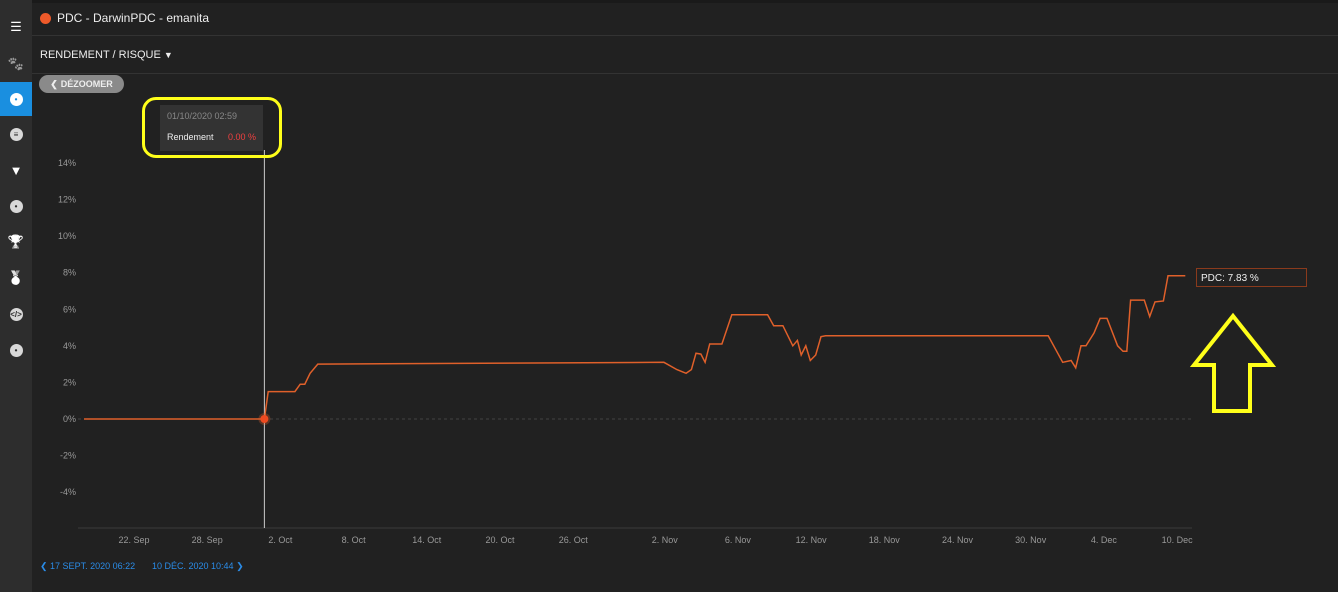 The width and height of the screenshot is (1338, 592). I want to click on x-tick-label: 26. Oct, so click(574, 540).